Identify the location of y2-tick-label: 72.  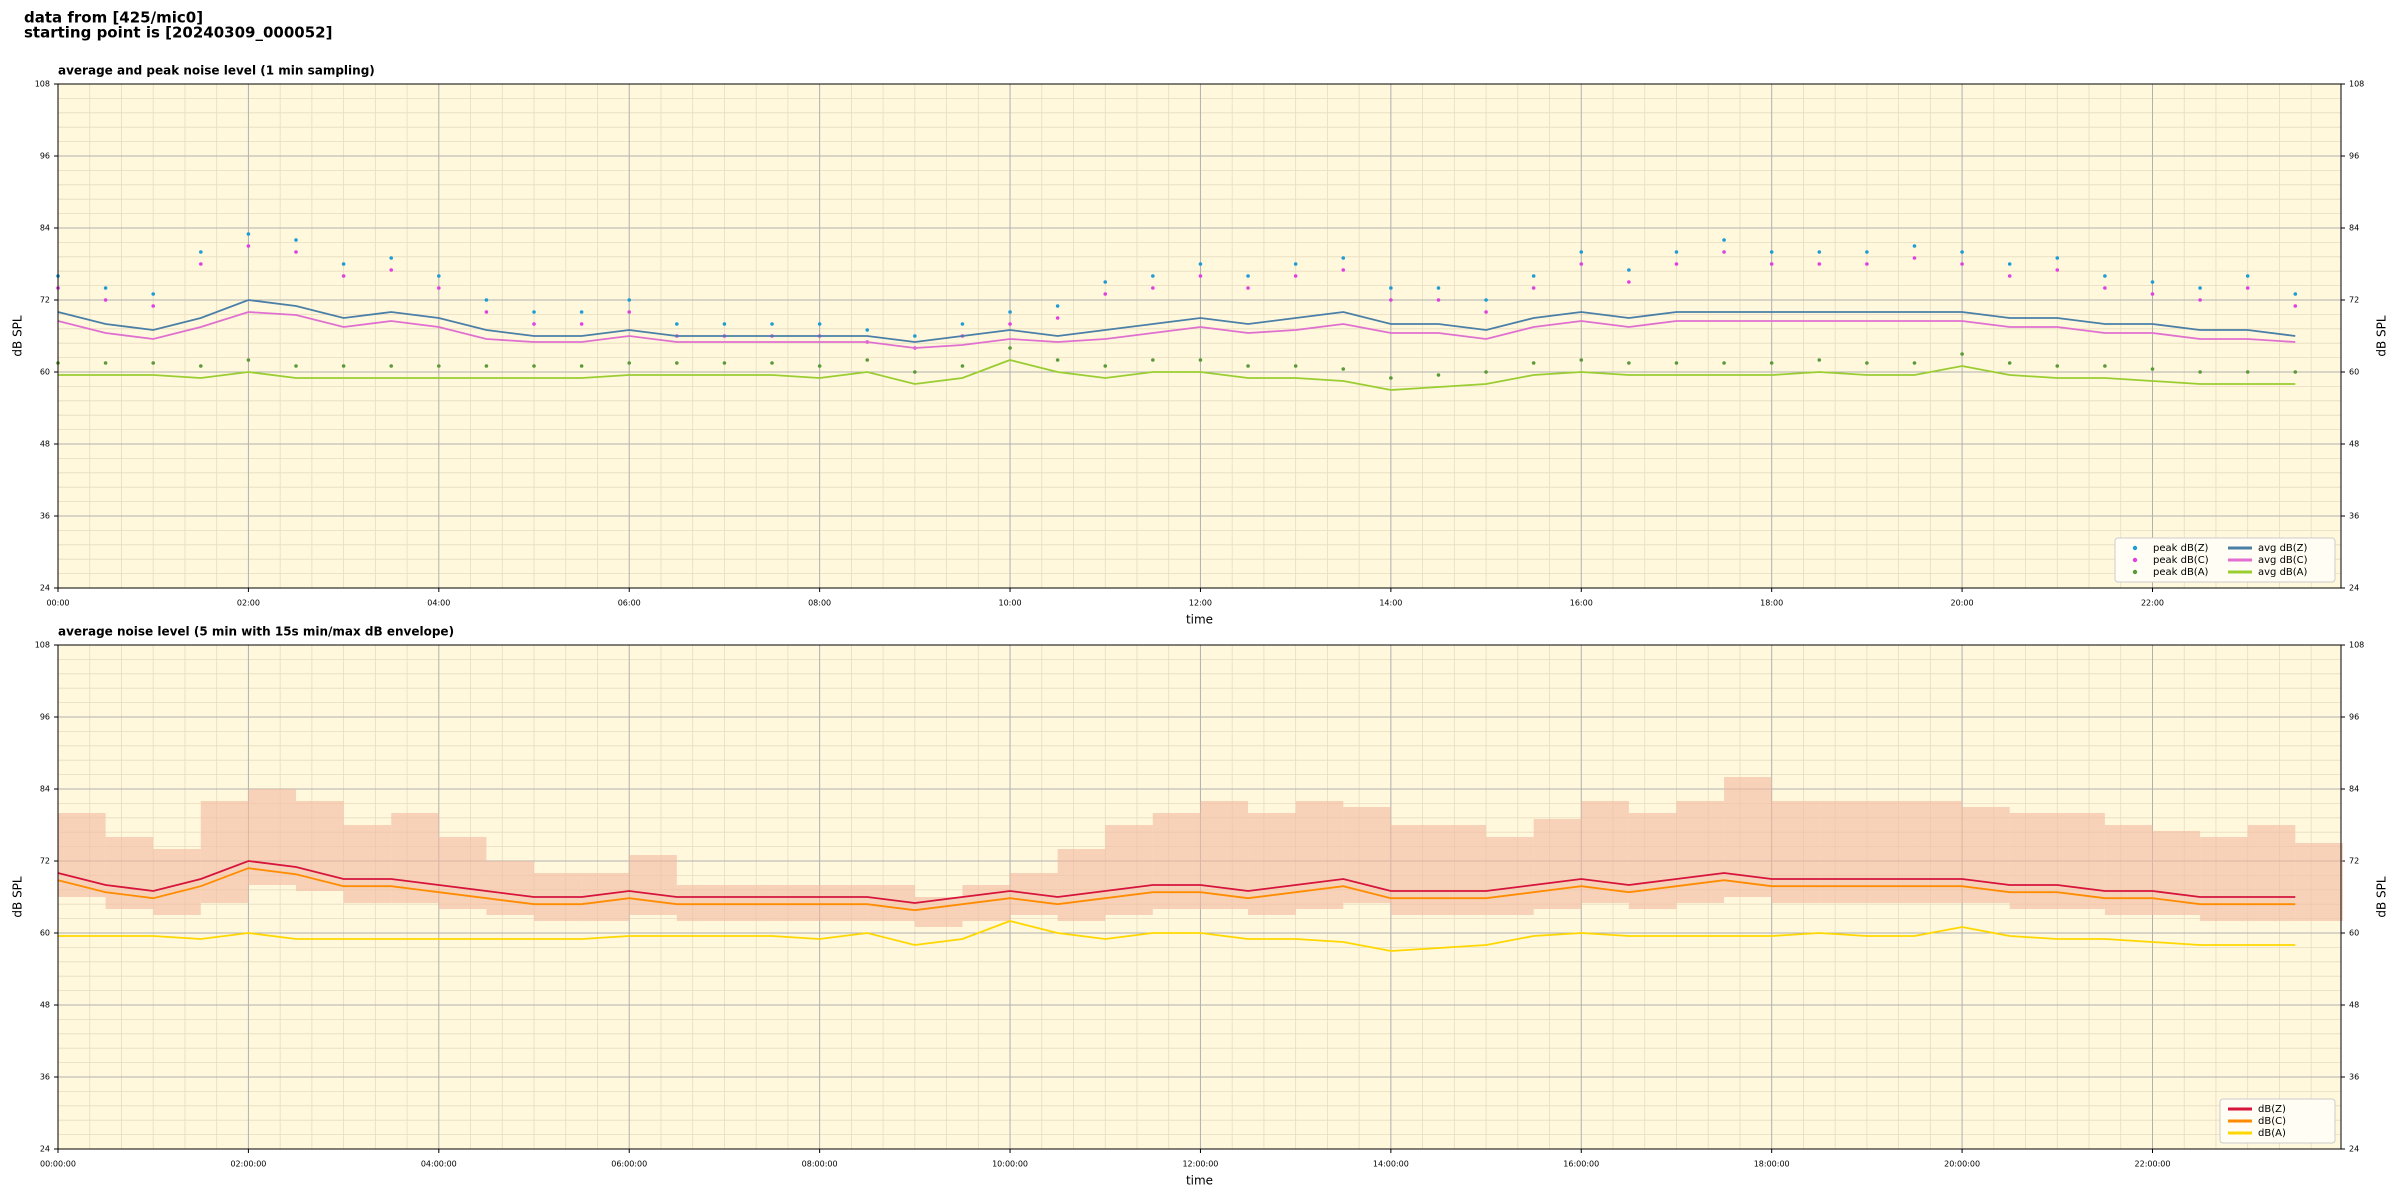
(2354, 300).